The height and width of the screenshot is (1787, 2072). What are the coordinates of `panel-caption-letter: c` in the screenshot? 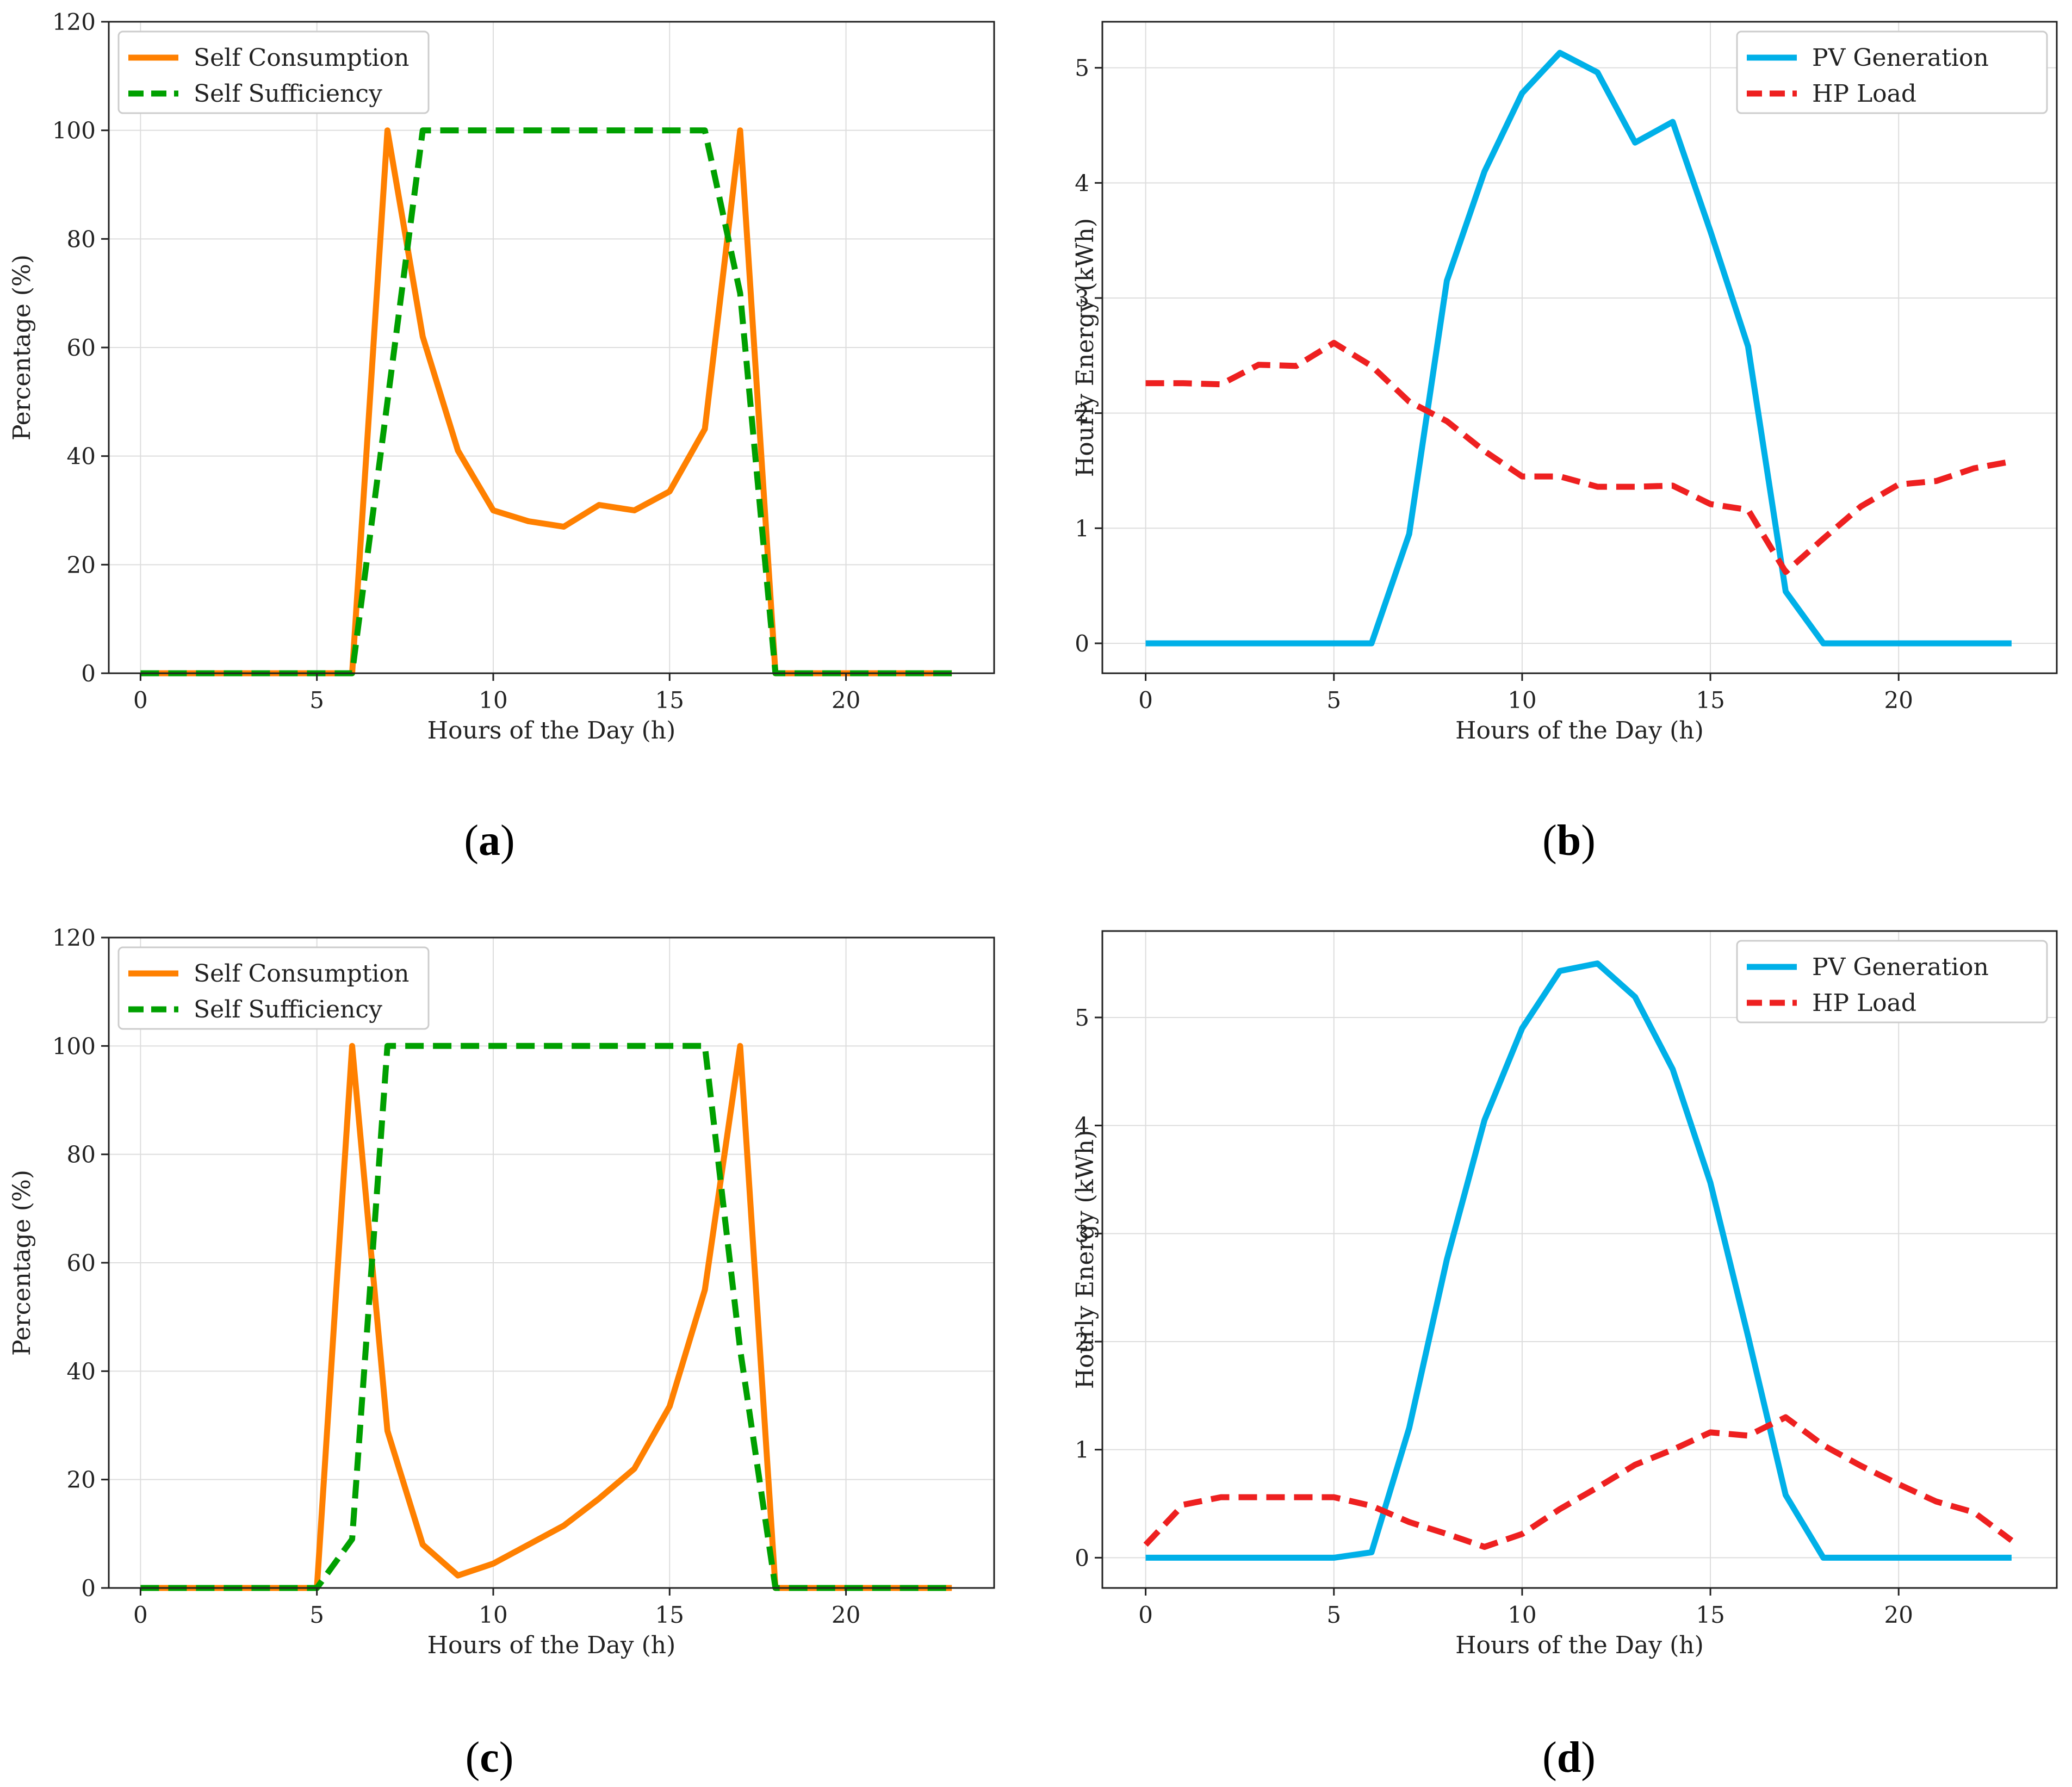 It's located at (490, 1758).